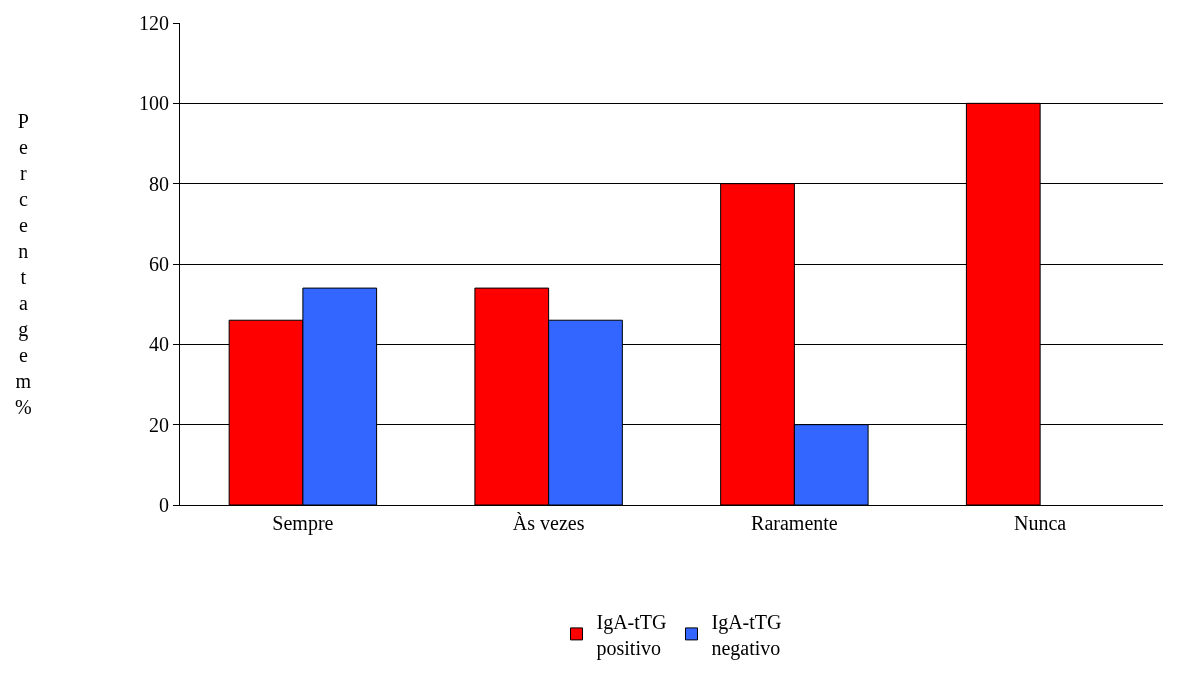 Image resolution: width=1183 pixels, height=679 pixels. I want to click on y-tick-label: 80, so click(159, 183).